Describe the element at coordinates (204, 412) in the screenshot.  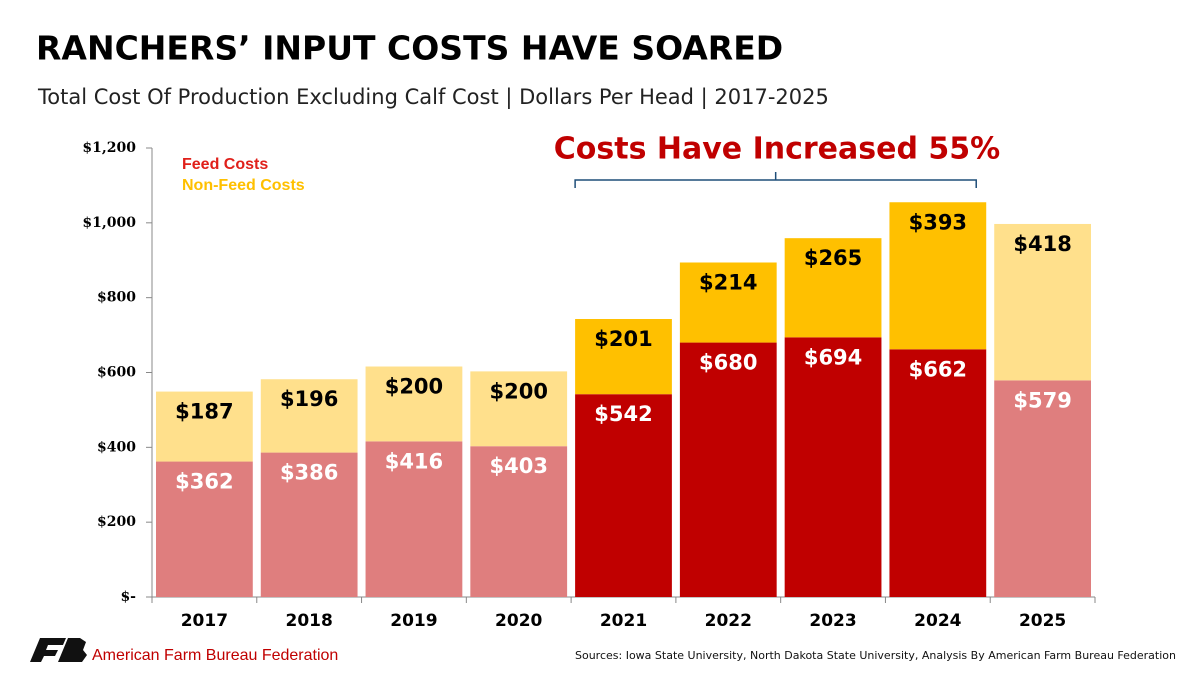
I see `value-label: $187` at that location.